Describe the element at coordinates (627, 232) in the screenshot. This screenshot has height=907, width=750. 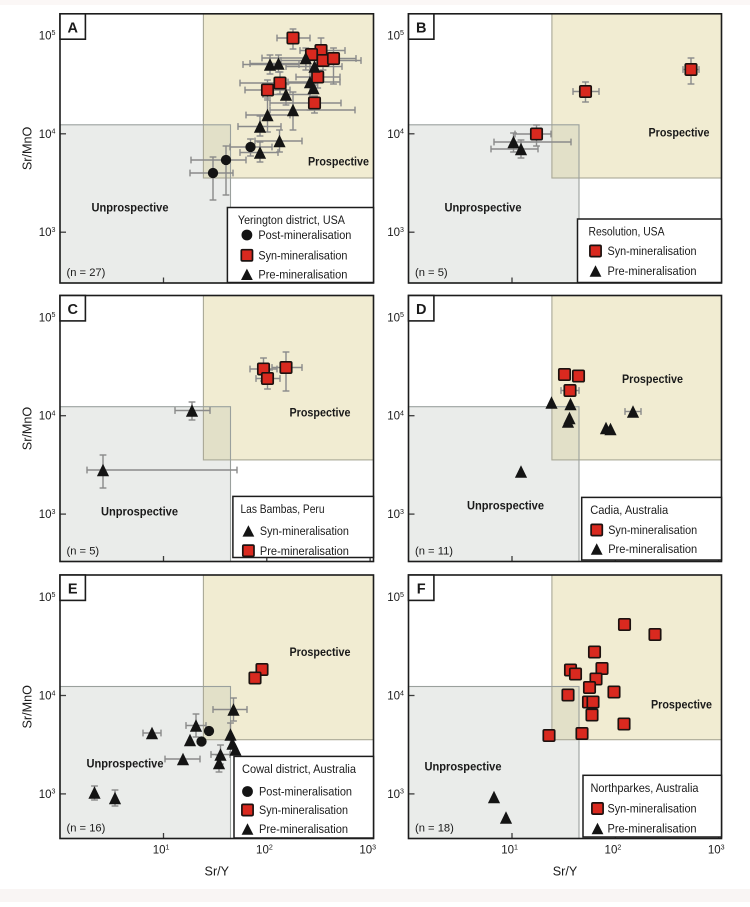
I see `svg-text: Resolution, USA` at that location.